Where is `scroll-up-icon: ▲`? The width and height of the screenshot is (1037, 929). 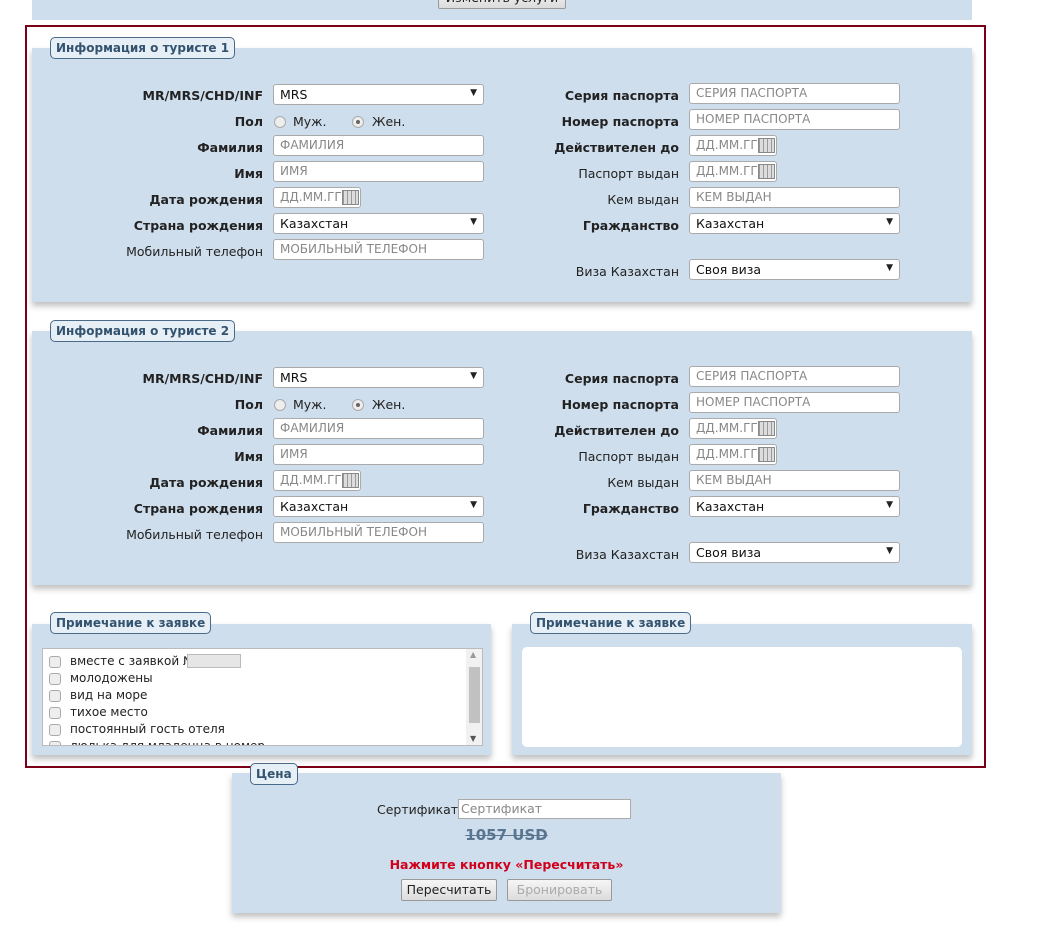 scroll-up-icon: ▲ is located at coordinates (473, 654).